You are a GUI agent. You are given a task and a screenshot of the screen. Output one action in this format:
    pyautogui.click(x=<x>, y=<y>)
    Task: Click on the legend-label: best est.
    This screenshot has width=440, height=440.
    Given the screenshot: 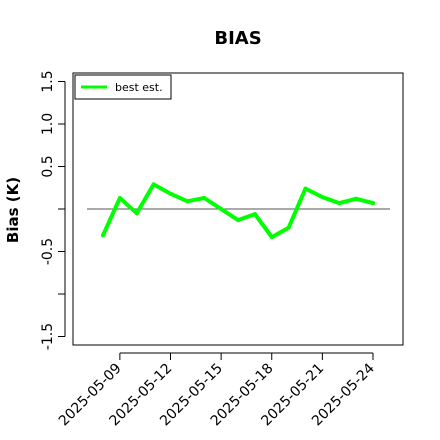 What is the action you would take?
    pyautogui.click(x=139, y=87)
    